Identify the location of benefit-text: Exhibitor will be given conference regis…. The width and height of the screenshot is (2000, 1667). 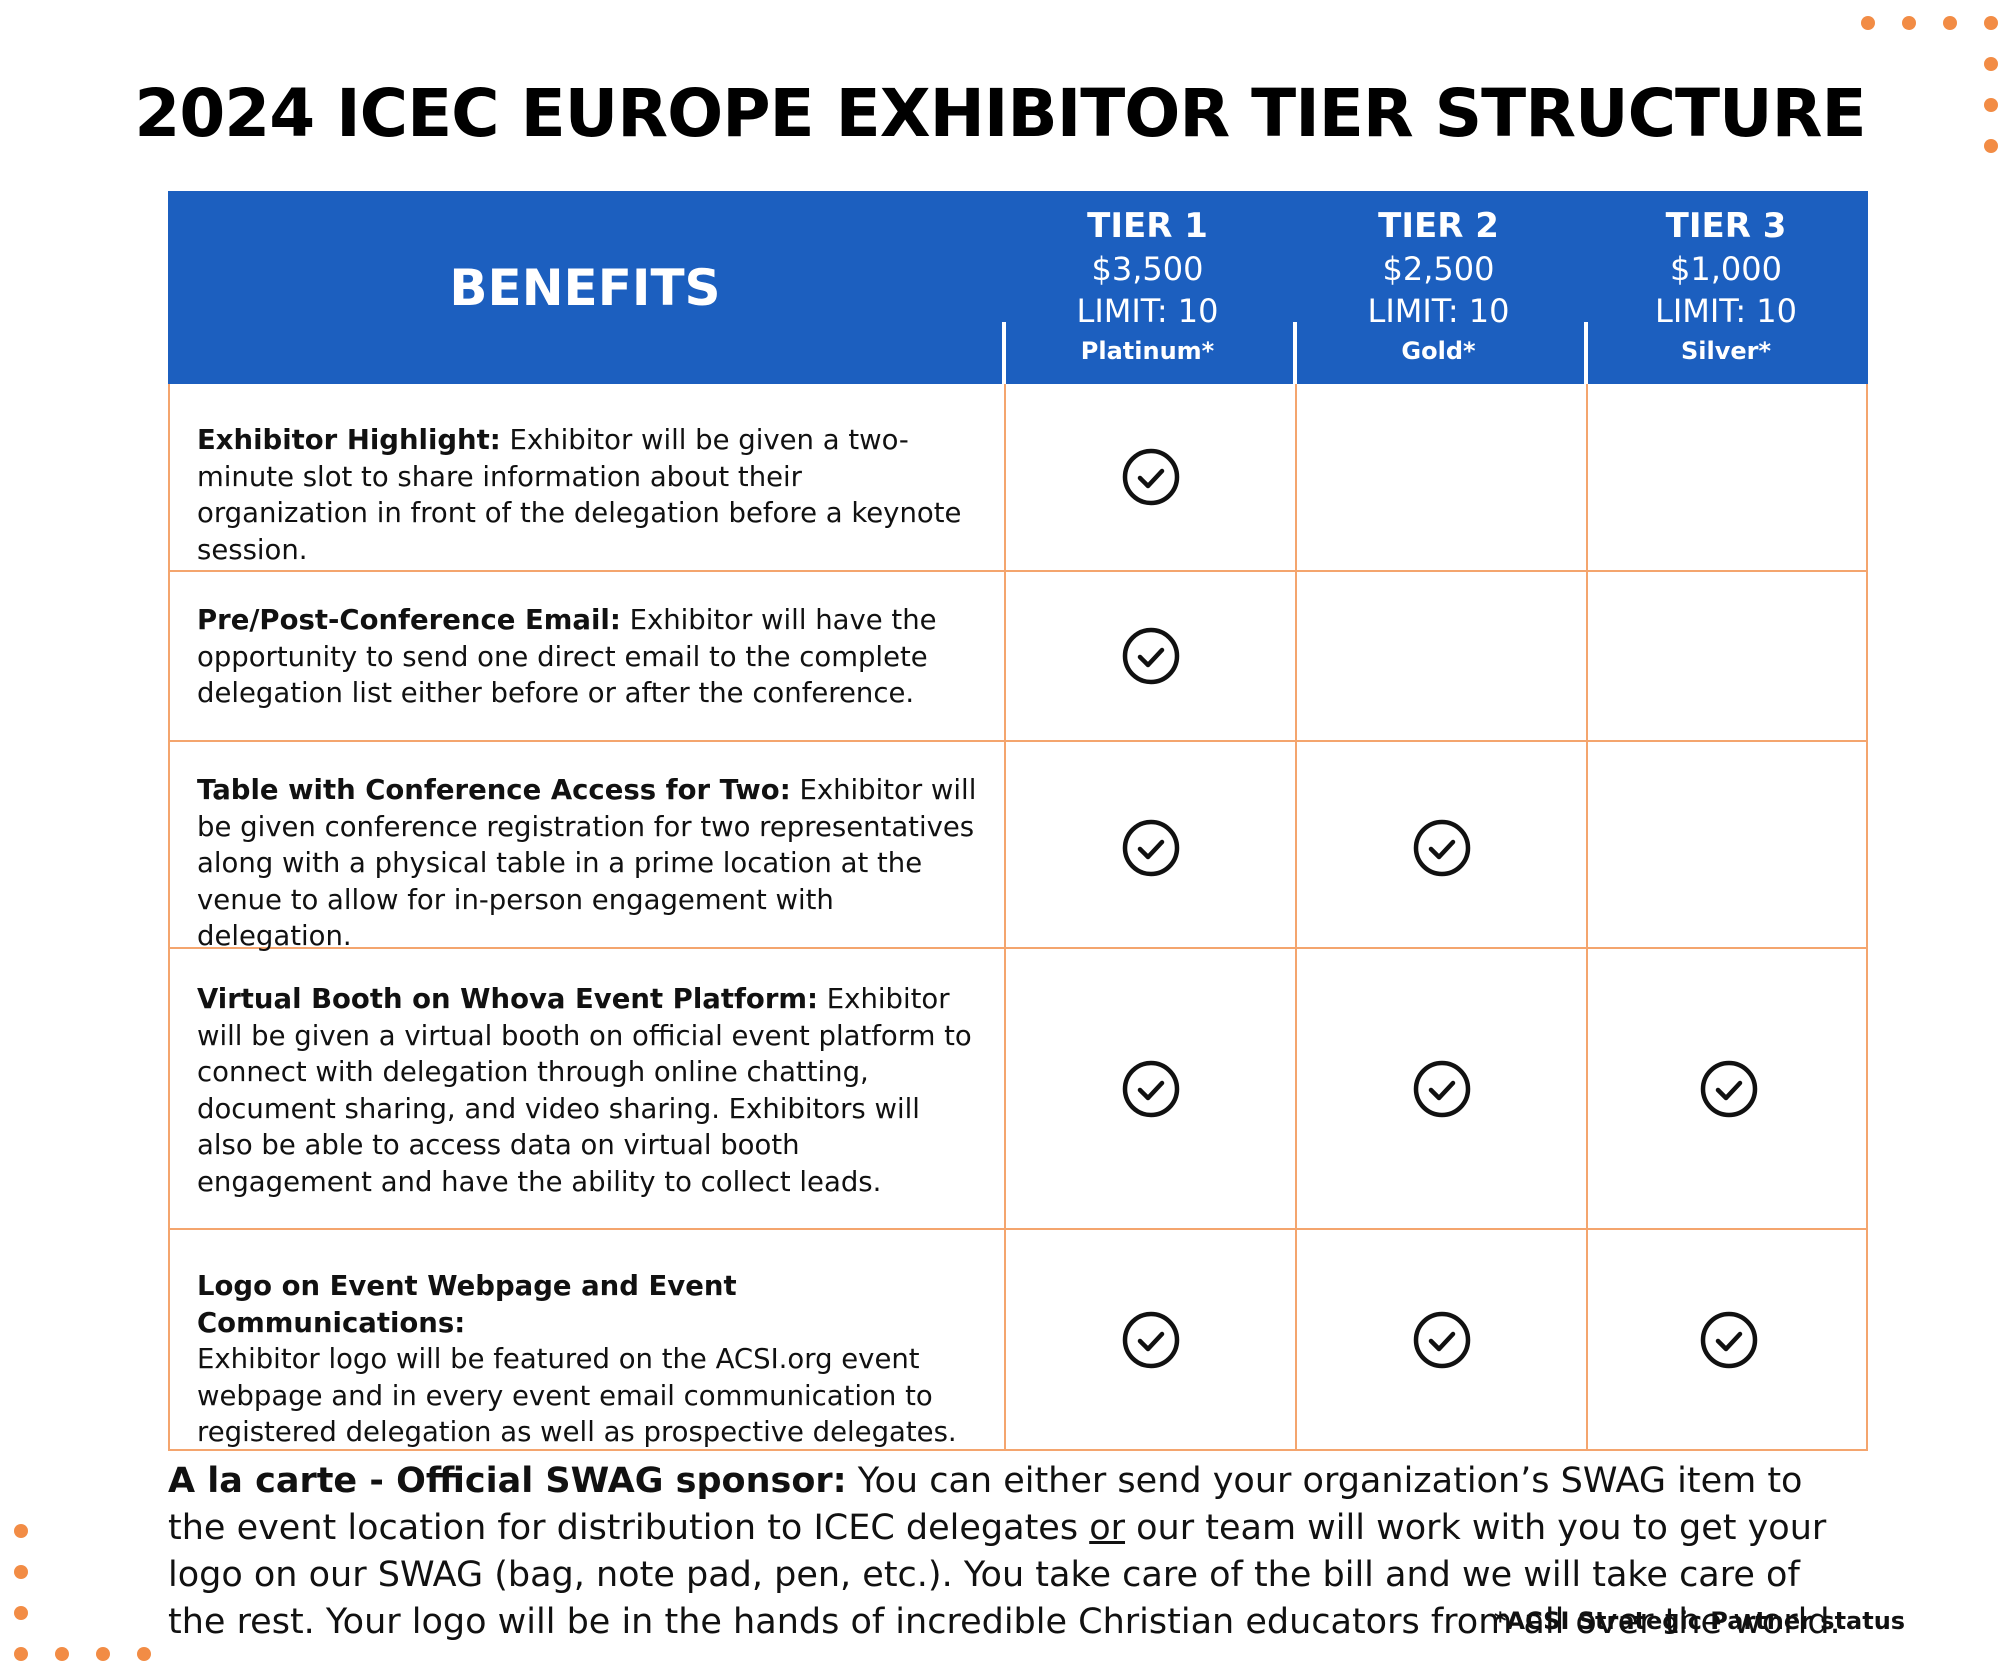
(587, 863).